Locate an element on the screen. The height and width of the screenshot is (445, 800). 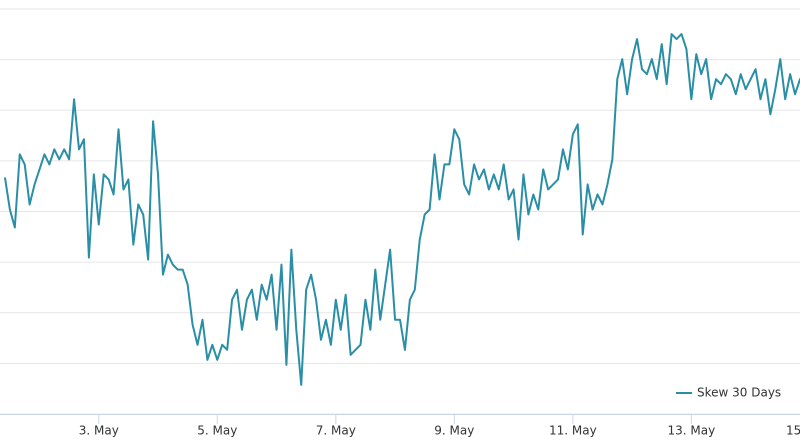
x-tick-label: 15. May is located at coordinates (793, 431).